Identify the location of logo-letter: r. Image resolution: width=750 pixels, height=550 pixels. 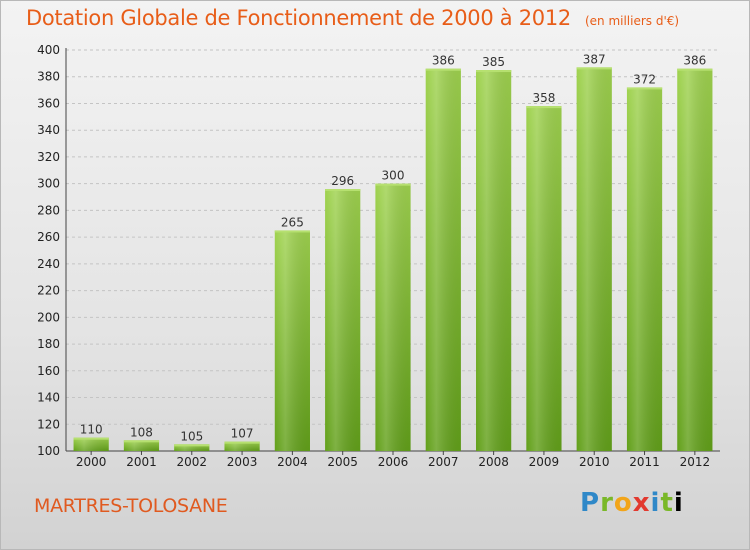
(607, 503).